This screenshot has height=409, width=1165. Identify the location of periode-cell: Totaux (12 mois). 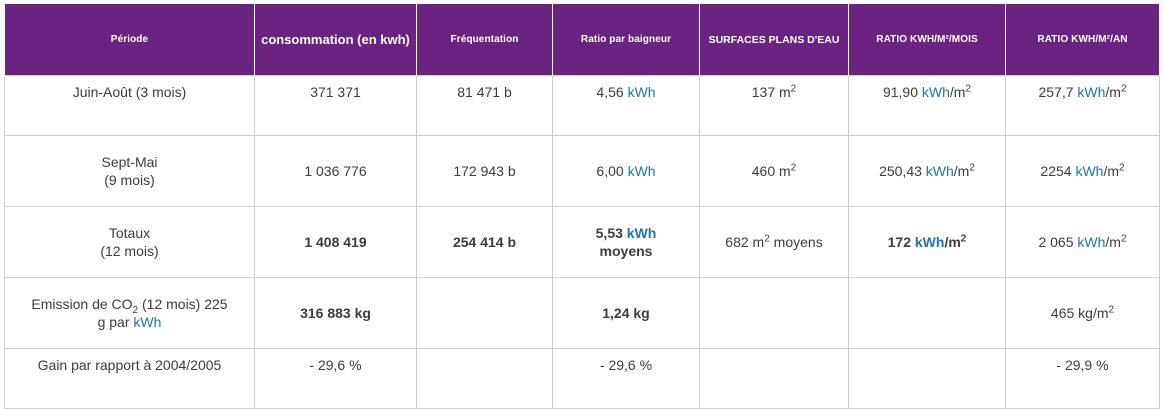
(129, 242).